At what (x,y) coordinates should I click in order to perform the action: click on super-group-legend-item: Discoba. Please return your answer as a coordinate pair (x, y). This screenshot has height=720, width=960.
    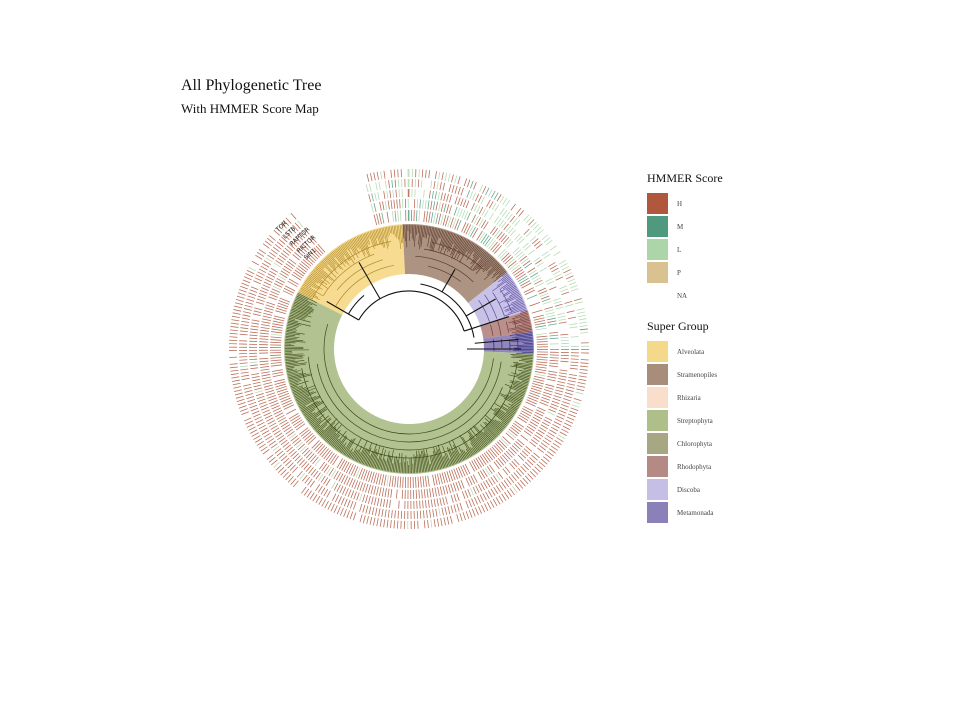
    Looking at the image, I should click on (682, 489).